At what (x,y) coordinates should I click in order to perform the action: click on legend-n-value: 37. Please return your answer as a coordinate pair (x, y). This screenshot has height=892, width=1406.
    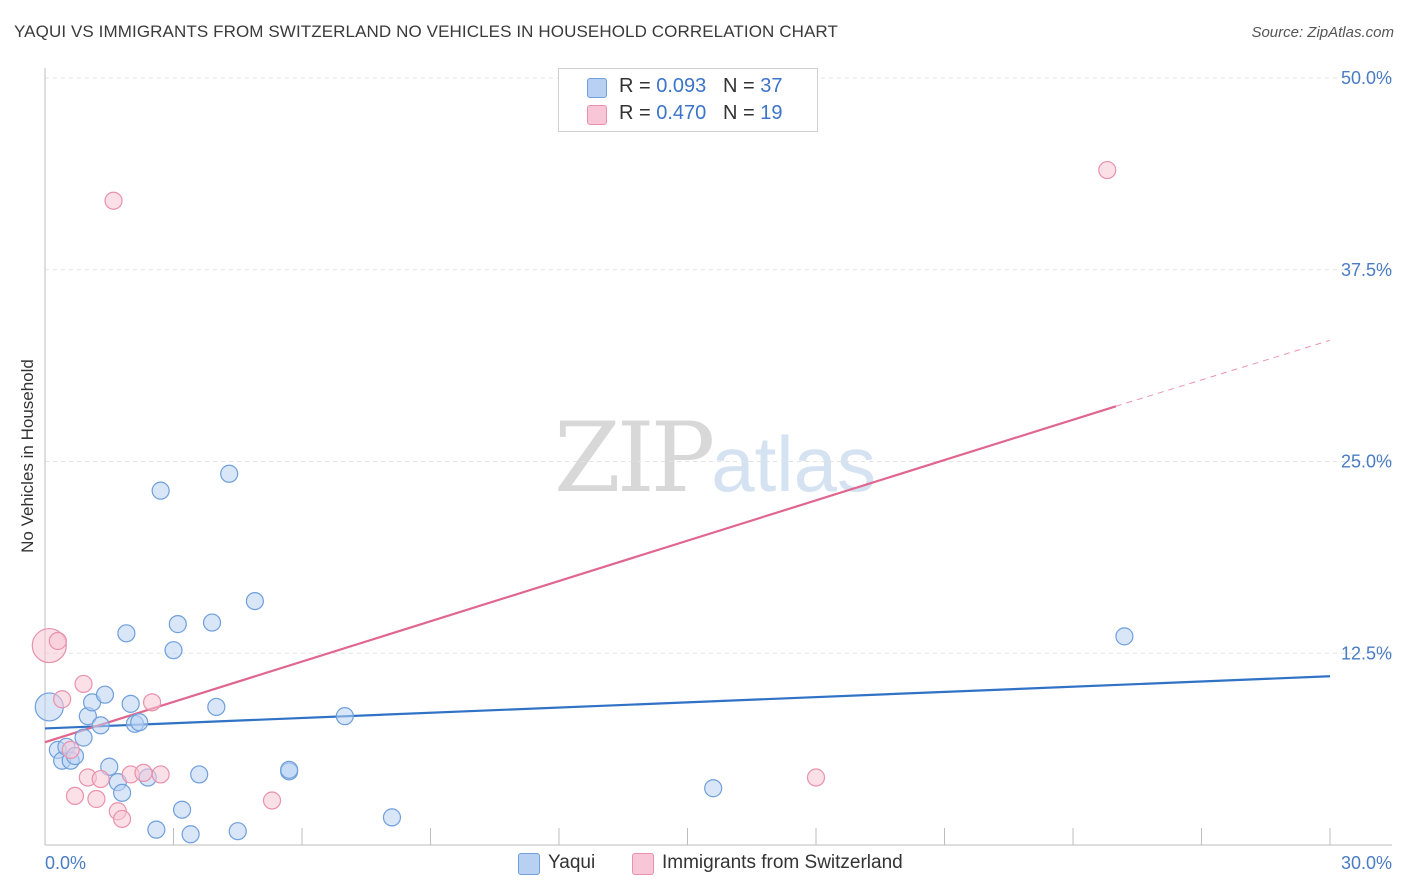
    Looking at the image, I should click on (771, 86).